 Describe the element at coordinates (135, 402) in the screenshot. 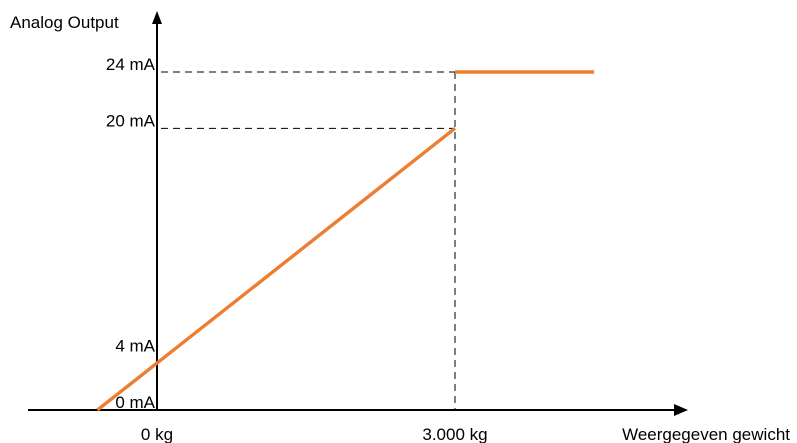

I see `y-tick-label-0: 0 mA` at that location.